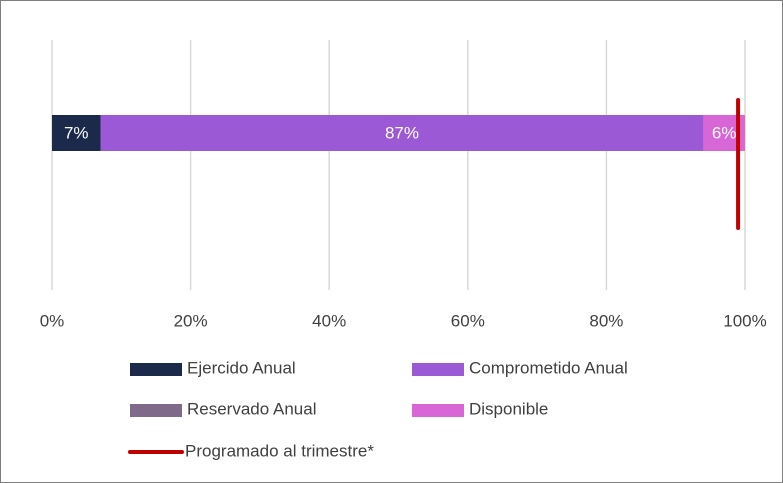 The width and height of the screenshot is (783, 483). Describe the element at coordinates (744, 320) in the screenshot. I see `x-tick-label: 100%` at that location.